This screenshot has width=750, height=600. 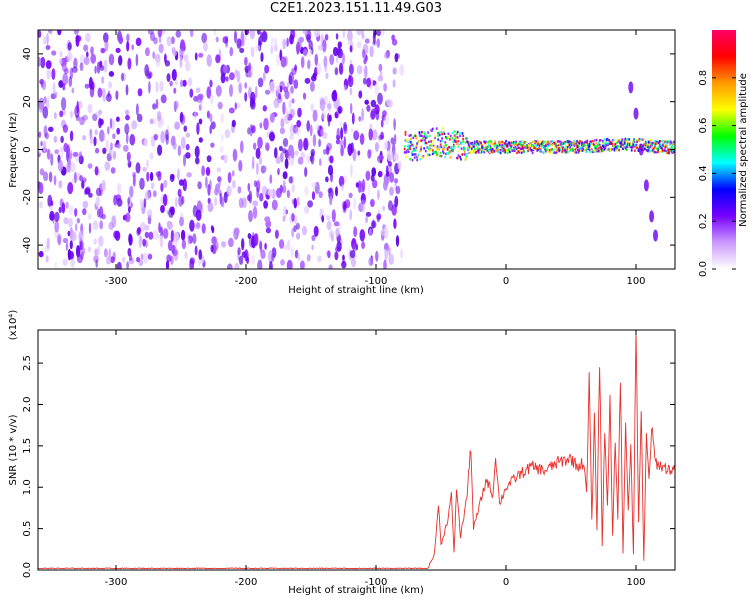 I want to click on y-tick-label: 20, so click(x=27, y=101).